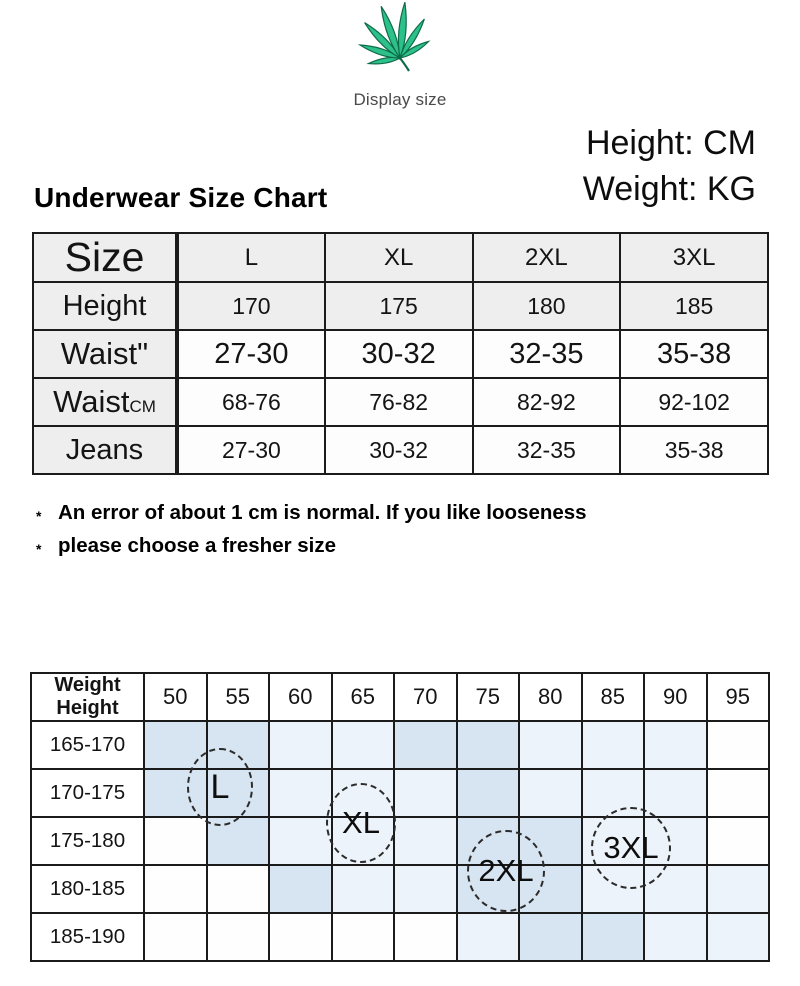  I want to click on size-circle-3xl: 3XL, so click(631, 848).